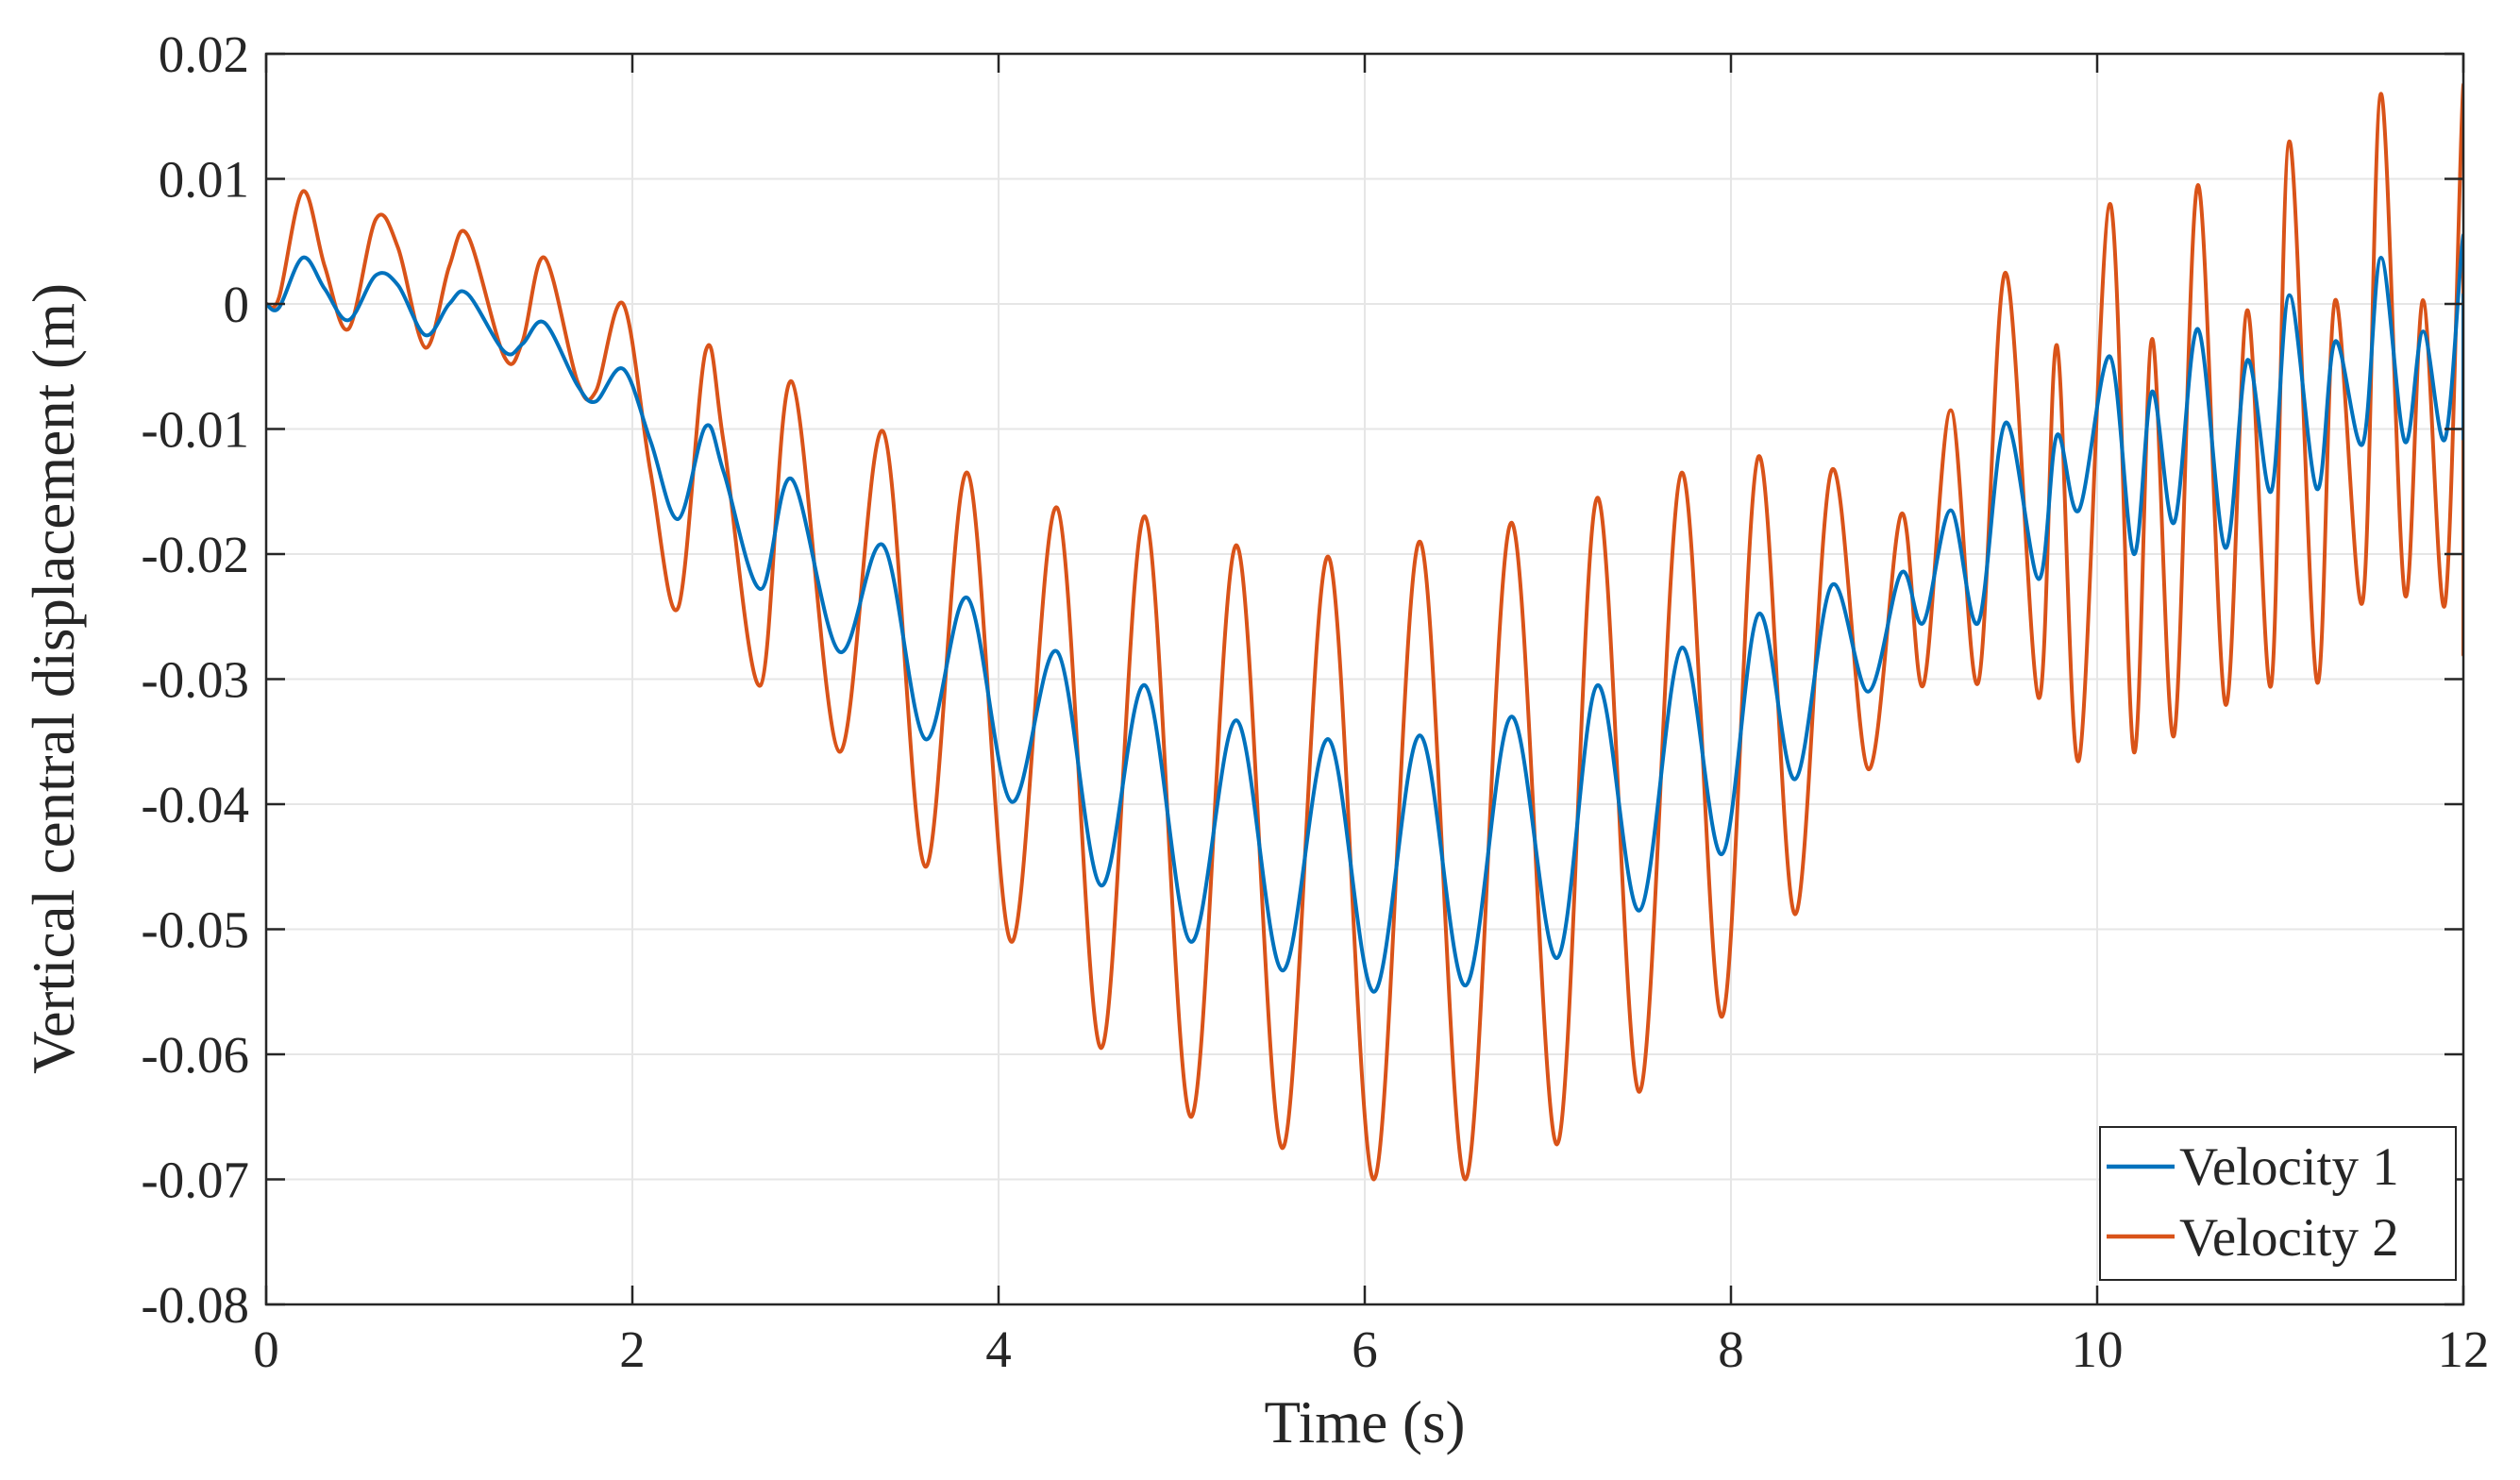  What do you see at coordinates (195, 804) in the screenshot?
I see `y-tick-label: -0.04` at bounding box center [195, 804].